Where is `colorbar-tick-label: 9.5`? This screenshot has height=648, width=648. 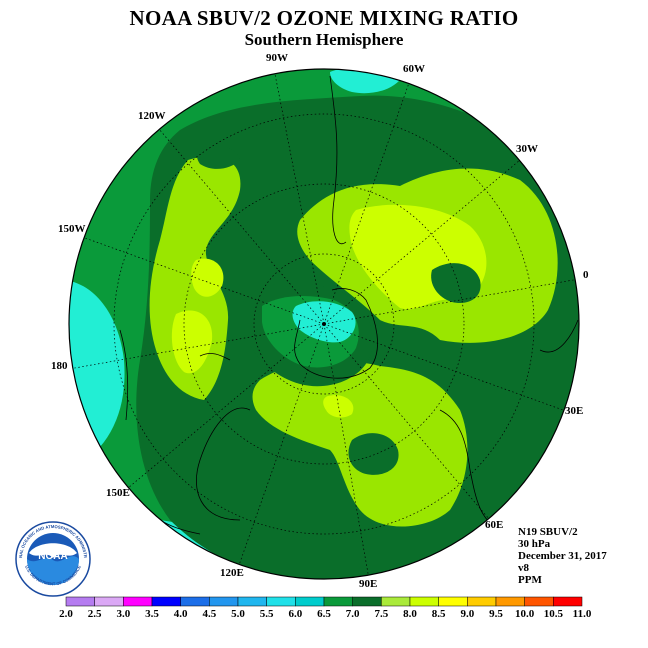
colorbar-tick-label: 9.5 is located at coordinates (496, 614).